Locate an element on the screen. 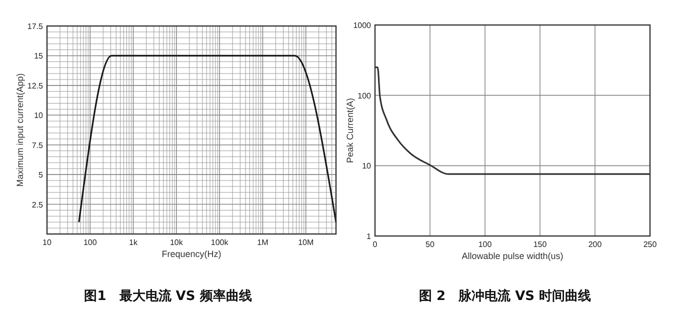 The width and height of the screenshot is (673, 322). x-tick-label: 50 is located at coordinates (430, 244).